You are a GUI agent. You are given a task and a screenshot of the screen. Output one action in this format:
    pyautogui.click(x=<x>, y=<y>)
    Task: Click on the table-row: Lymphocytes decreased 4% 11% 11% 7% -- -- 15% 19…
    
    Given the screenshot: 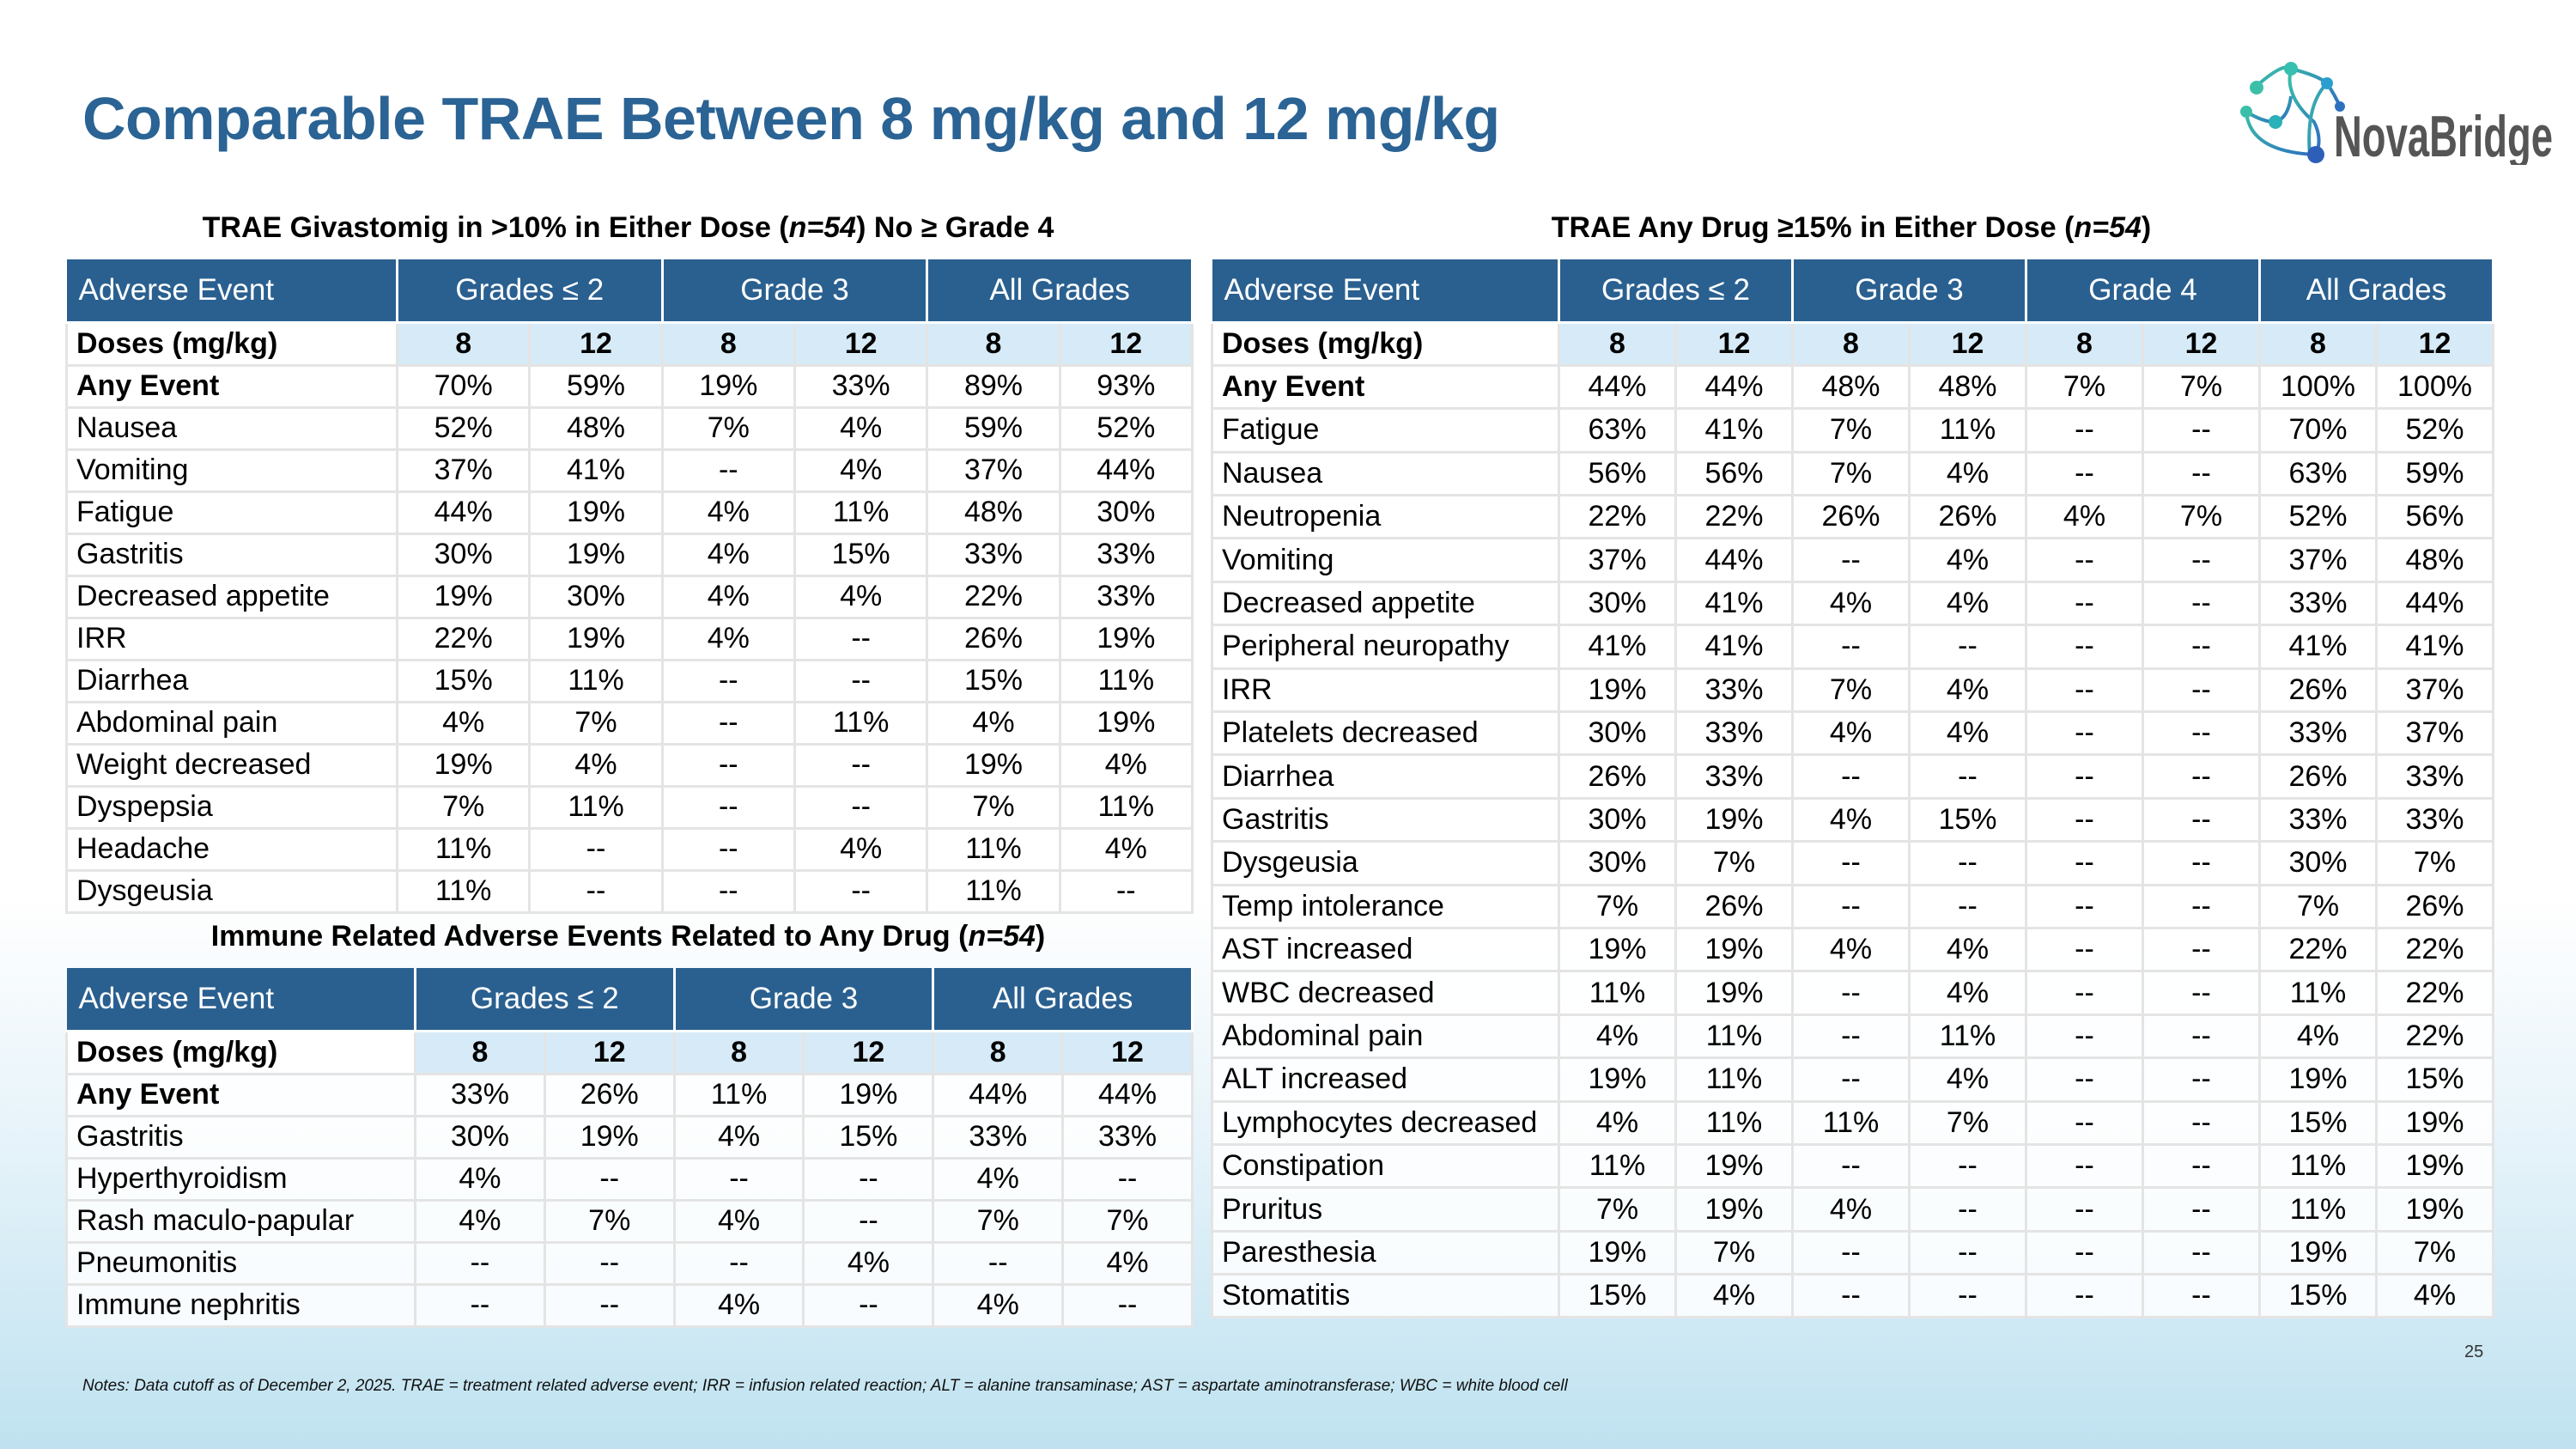 What is the action you would take?
    pyautogui.click(x=1852, y=1122)
    